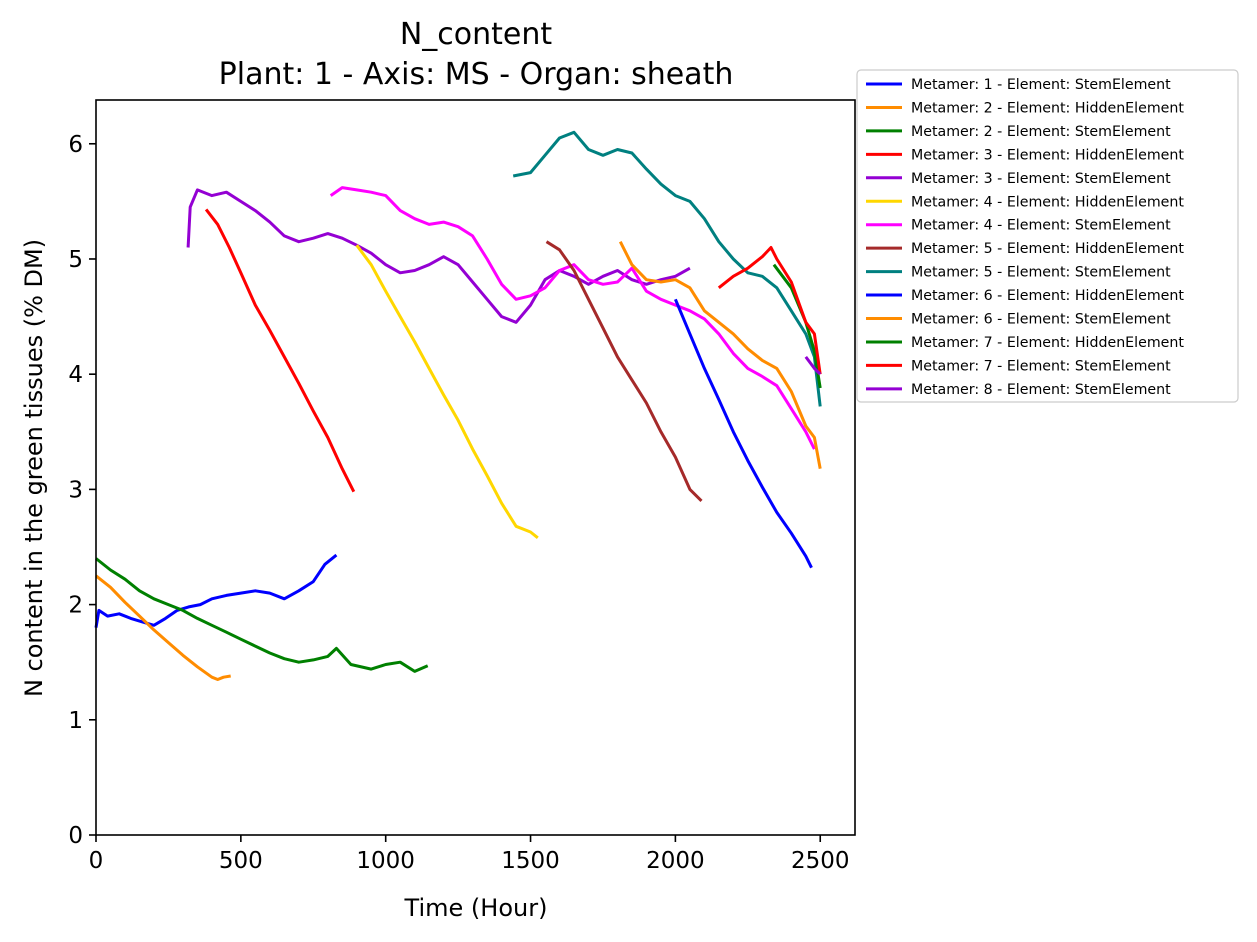  I want to click on legend-label-1: Metamer: 1 - Element: StemElement, so click(1041, 85).